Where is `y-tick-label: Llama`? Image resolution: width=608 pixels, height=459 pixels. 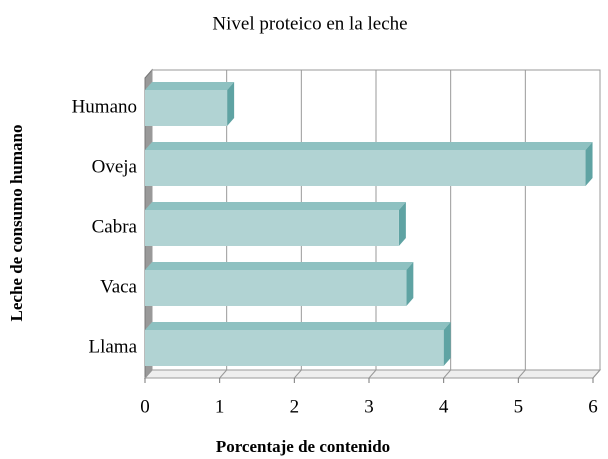
y-tick-label: Llama is located at coordinates (112, 346).